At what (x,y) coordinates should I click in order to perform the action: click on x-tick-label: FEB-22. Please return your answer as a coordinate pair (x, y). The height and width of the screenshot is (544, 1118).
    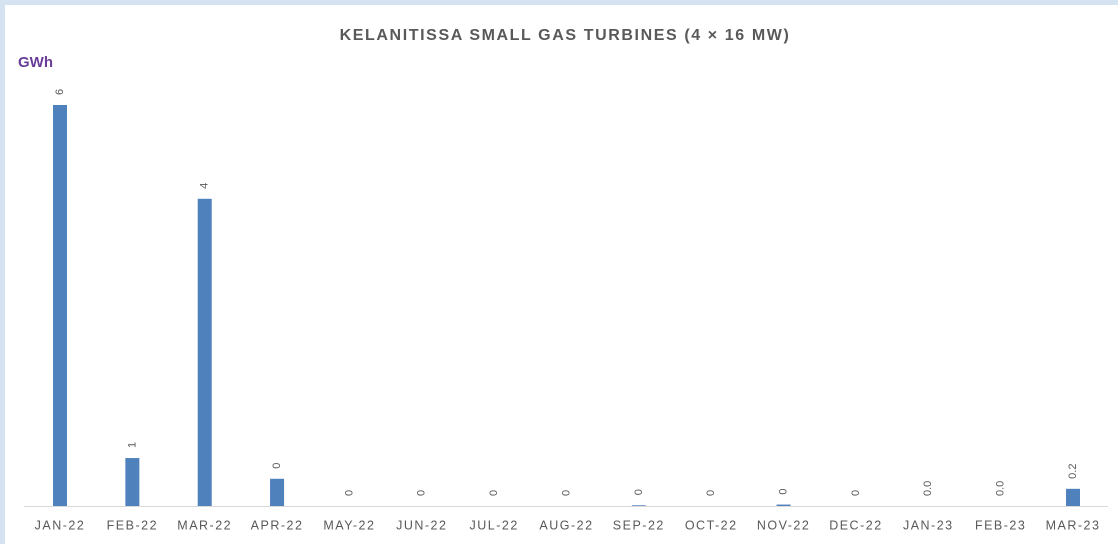
    Looking at the image, I should click on (132, 525).